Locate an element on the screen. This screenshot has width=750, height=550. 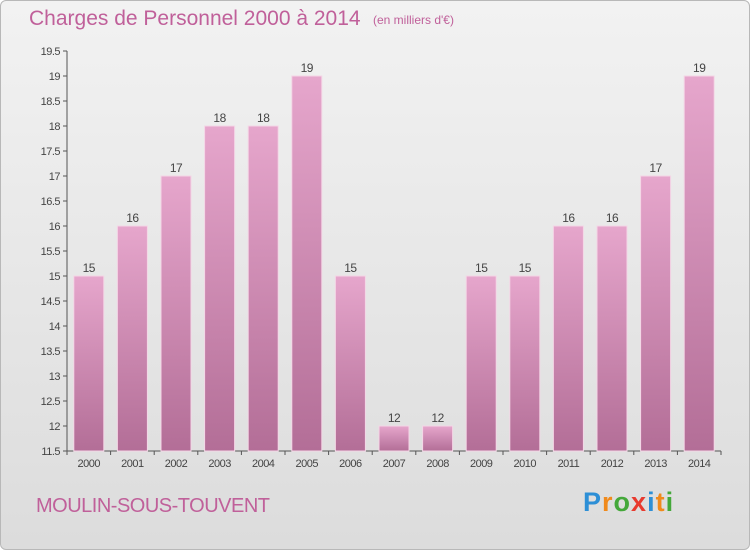
y-tick-label: 13.5 is located at coordinates (51, 352).